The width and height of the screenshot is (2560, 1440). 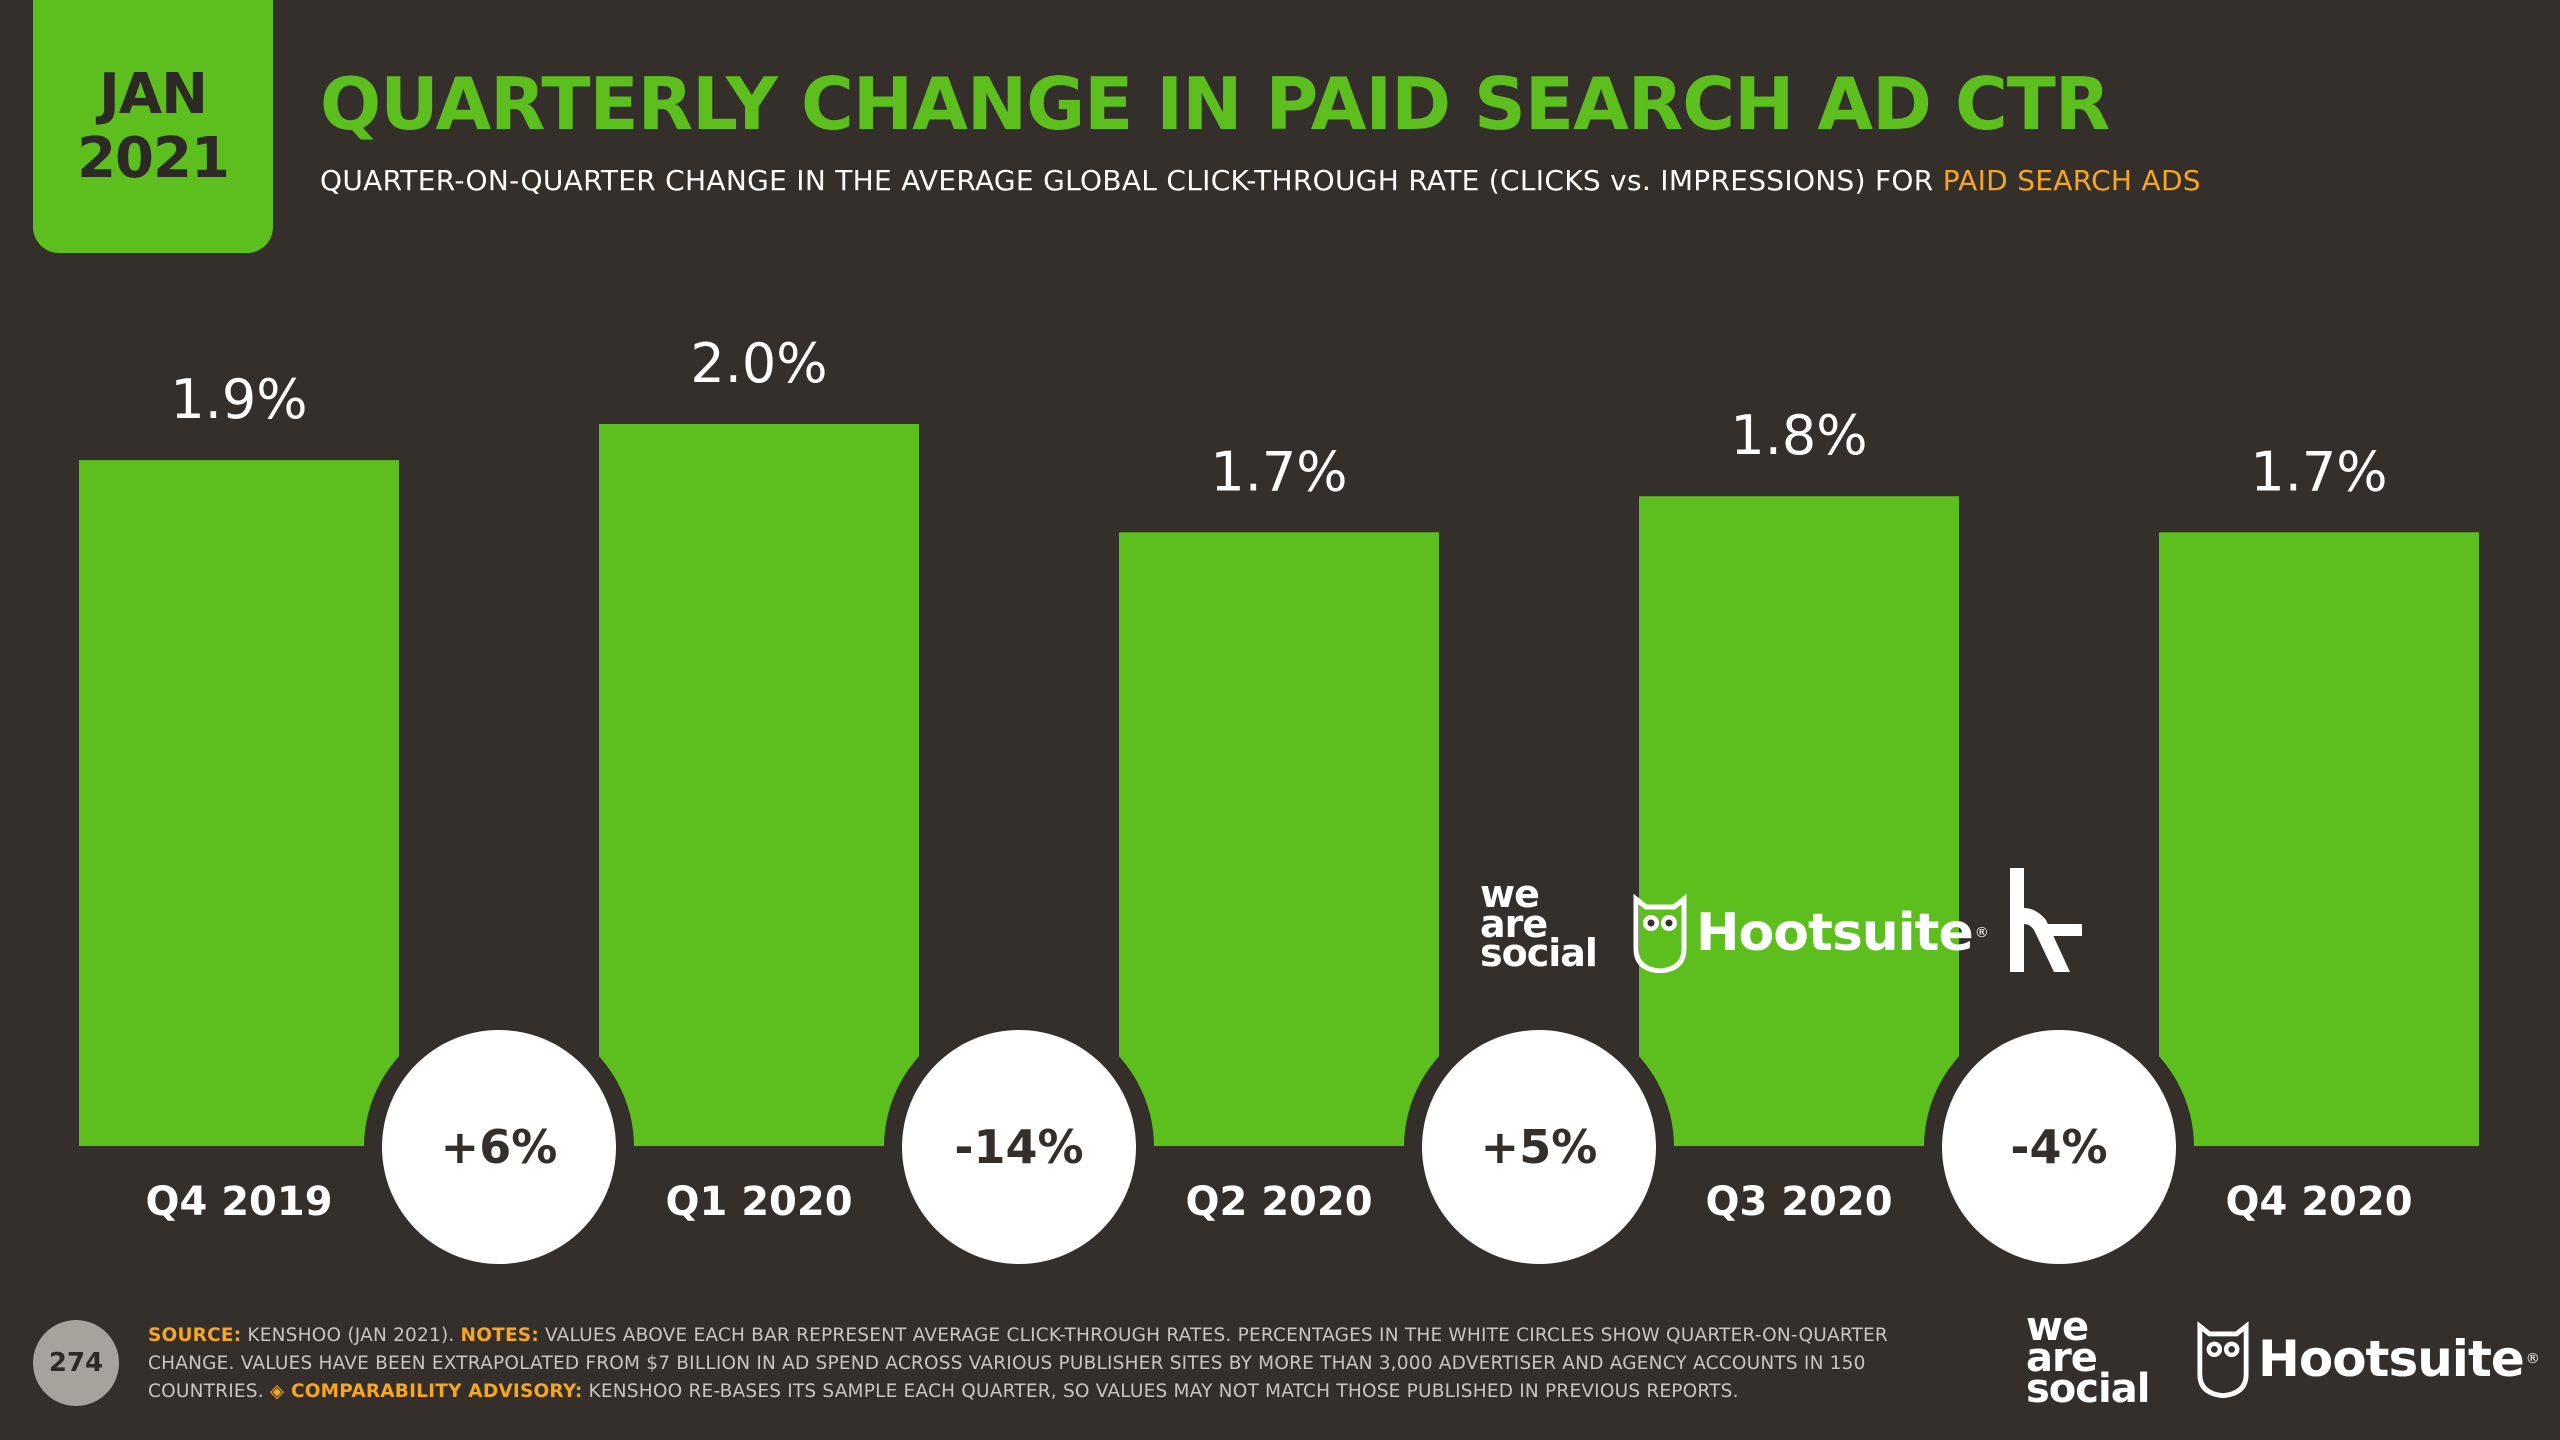 What do you see at coordinates (1981, 933) in the screenshot?
I see `registered-mark: ®` at bounding box center [1981, 933].